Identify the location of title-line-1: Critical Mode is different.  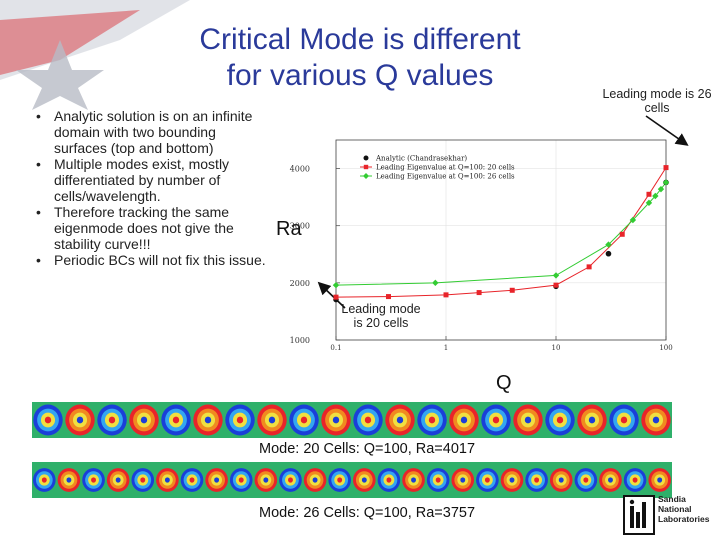
(360, 39).